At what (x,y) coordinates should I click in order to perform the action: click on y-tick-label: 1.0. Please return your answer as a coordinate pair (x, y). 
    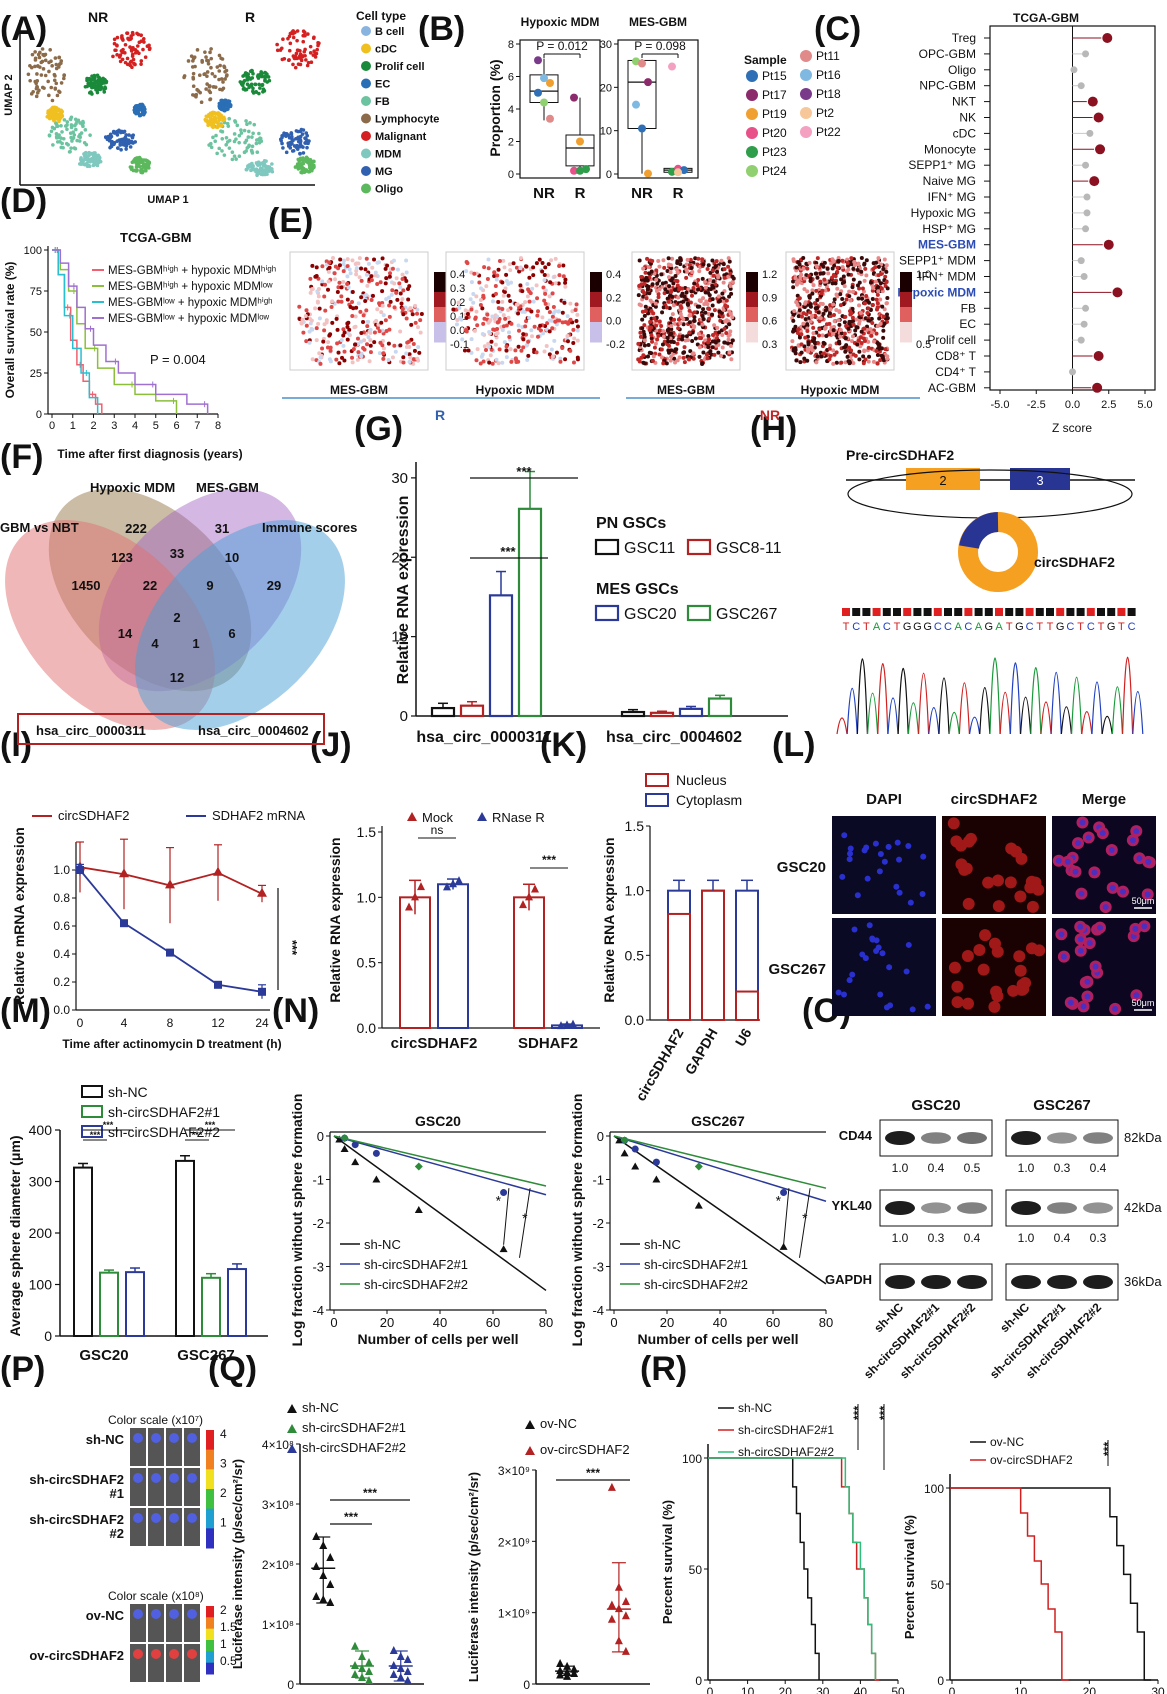
    Looking at the image, I should click on (61, 870).